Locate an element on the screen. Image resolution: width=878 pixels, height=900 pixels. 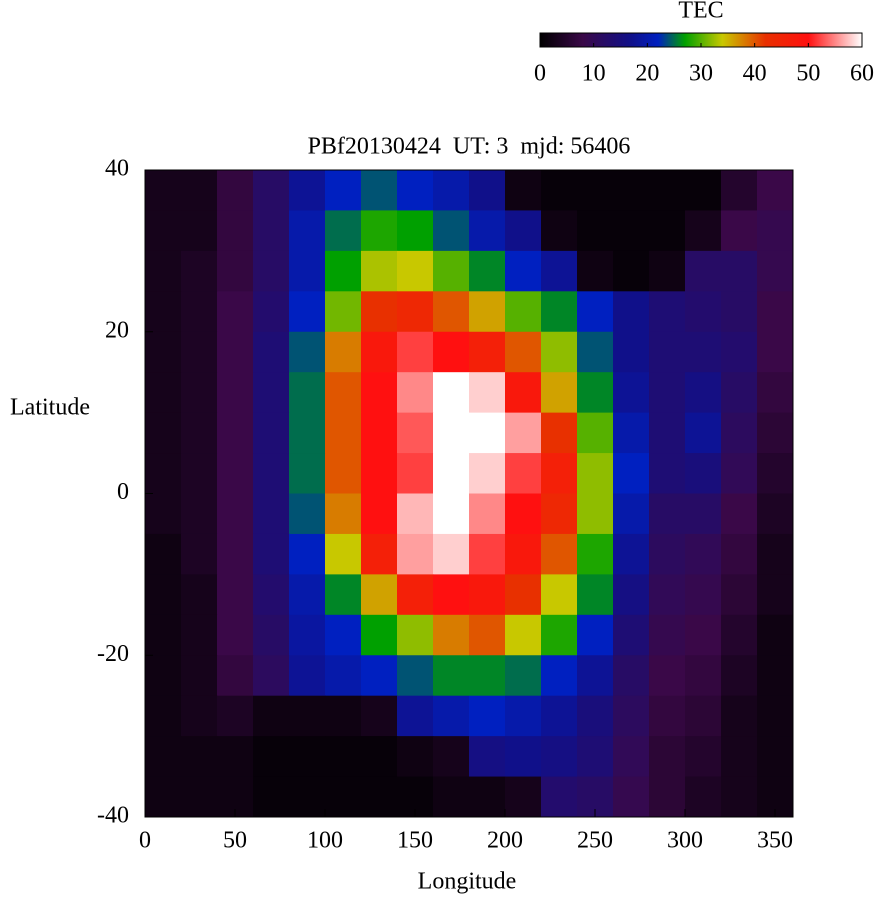
y-tick-label: 0 is located at coordinates (123, 492).